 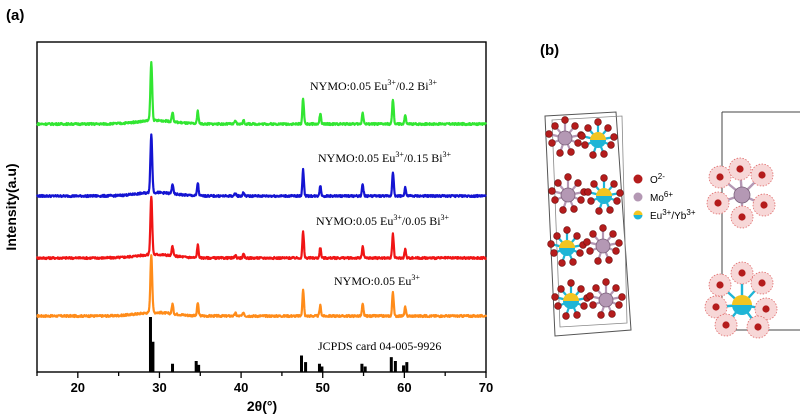 I want to click on x-axis-title: 2θ(°), so click(x=262, y=406).